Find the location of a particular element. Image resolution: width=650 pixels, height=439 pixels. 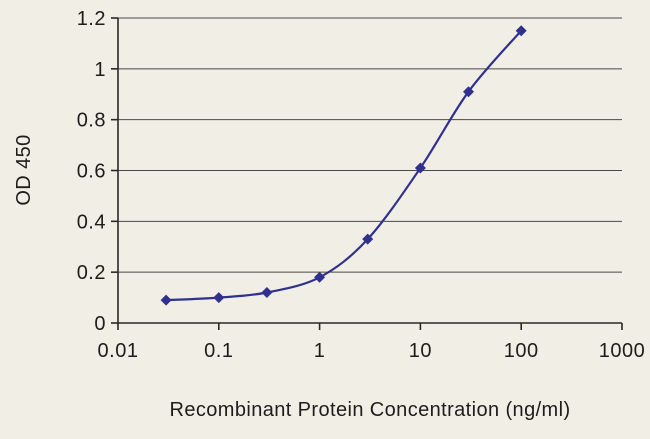

x-tick-label: 0.01 is located at coordinates (118, 351).